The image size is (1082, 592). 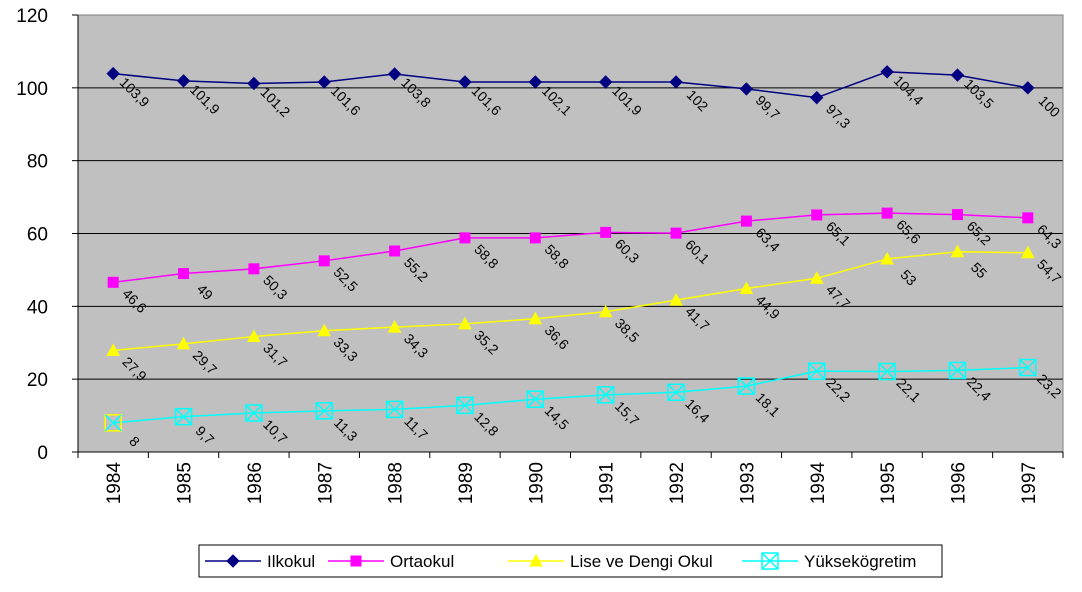 I want to click on legend-item: Ortaokul, so click(x=391, y=561).